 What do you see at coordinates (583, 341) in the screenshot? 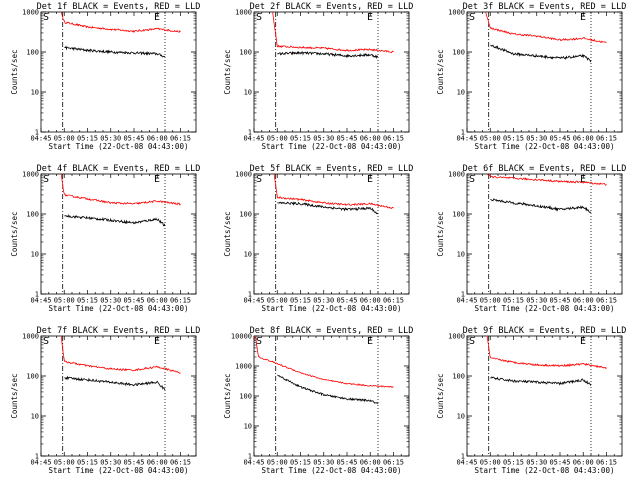
I see `end-marker-label: E` at bounding box center [583, 341].